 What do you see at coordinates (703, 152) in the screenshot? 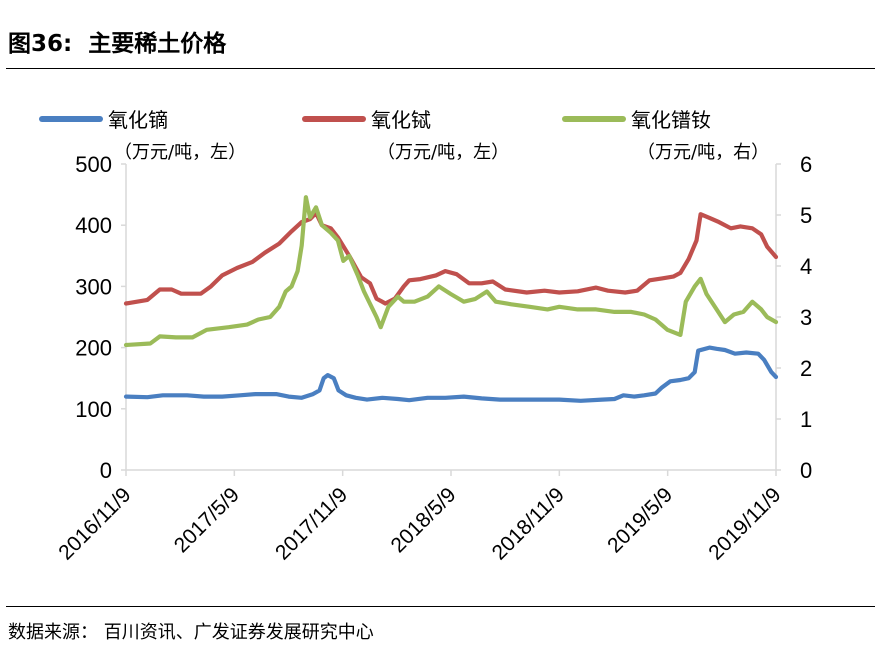
I see `legend-unit-3: （万元/吨，右）` at bounding box center [703, 152].